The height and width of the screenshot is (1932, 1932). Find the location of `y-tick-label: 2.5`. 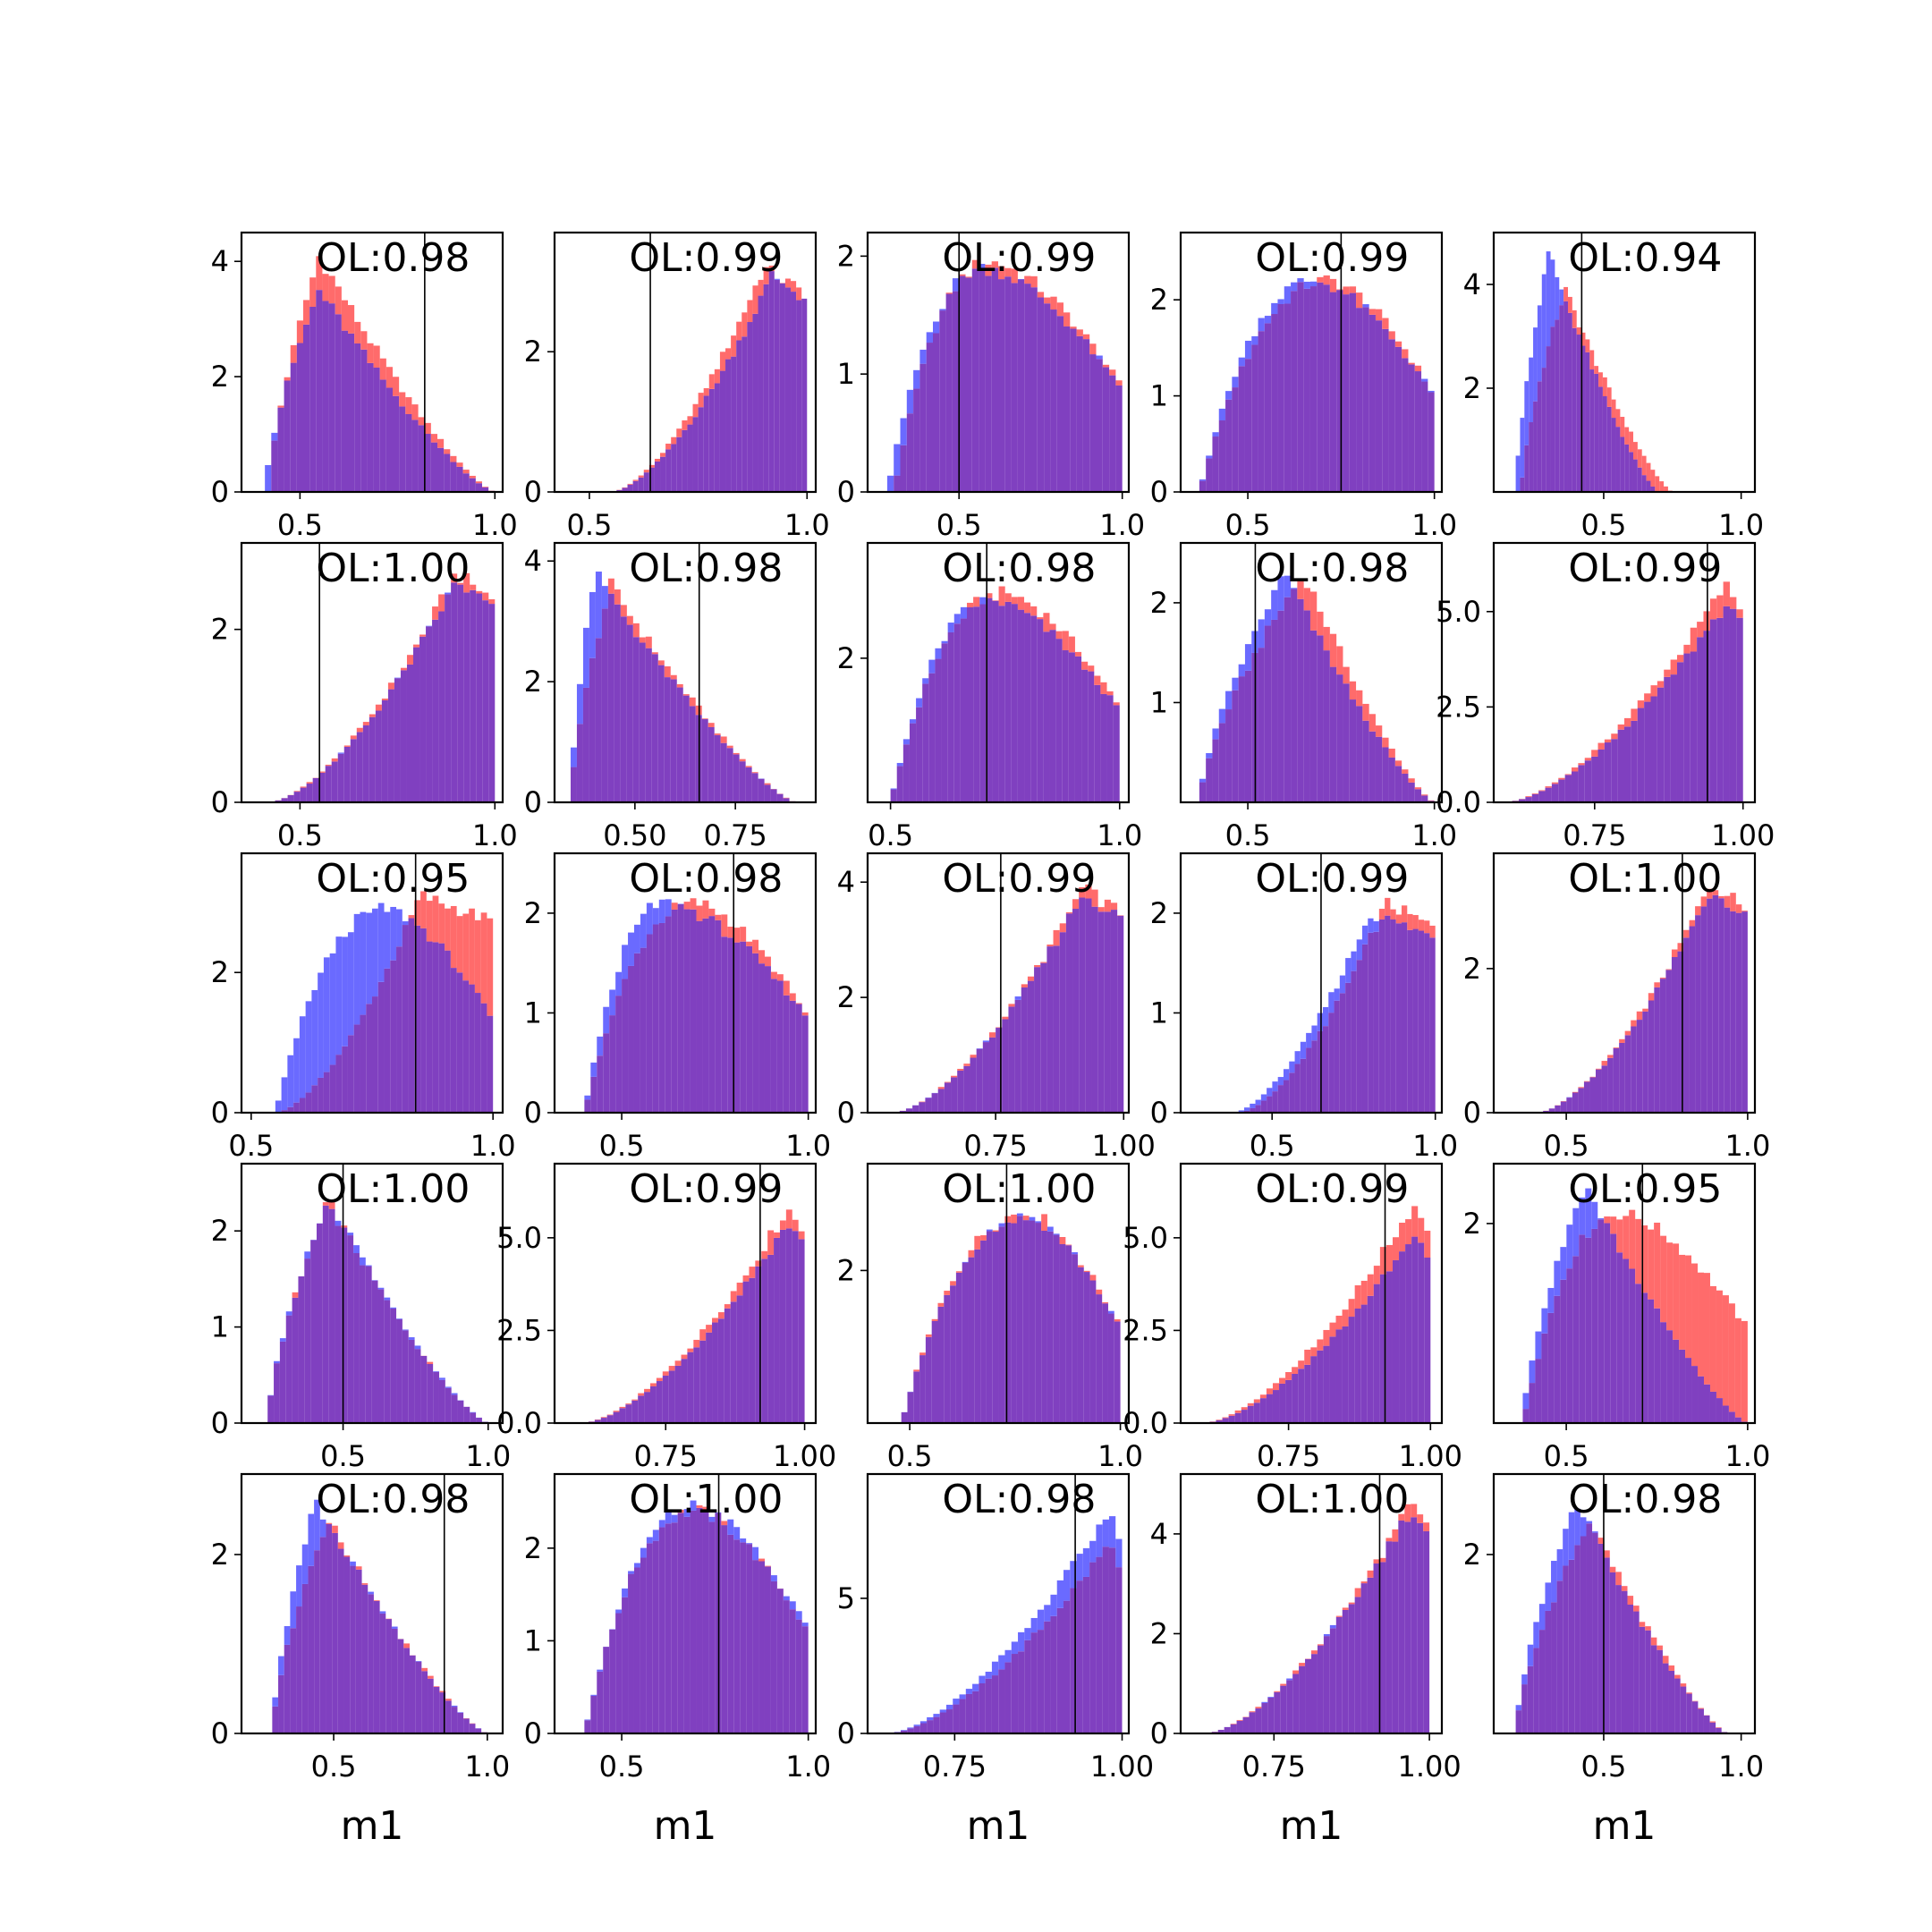

y-tick-label: 2.5 is located at coordinates (1145, 1330).